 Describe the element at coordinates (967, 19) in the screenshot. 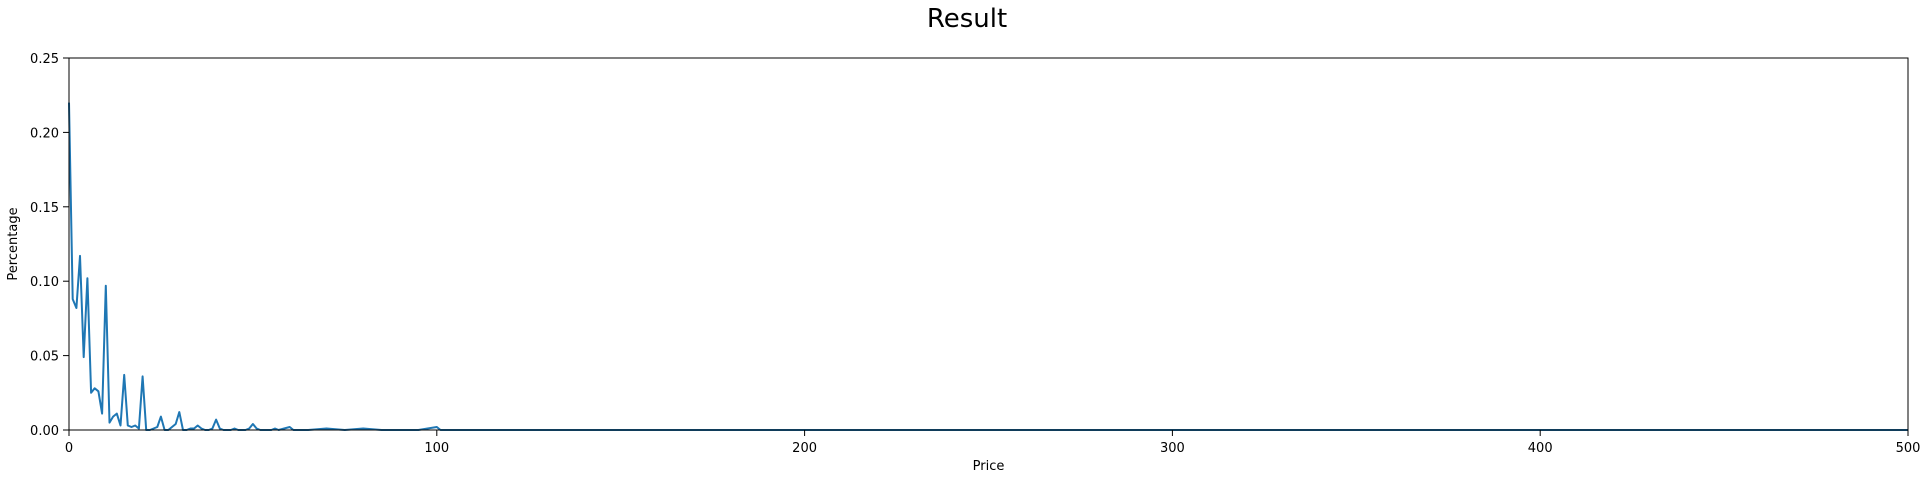

I see `chart-title: Result` at that location.